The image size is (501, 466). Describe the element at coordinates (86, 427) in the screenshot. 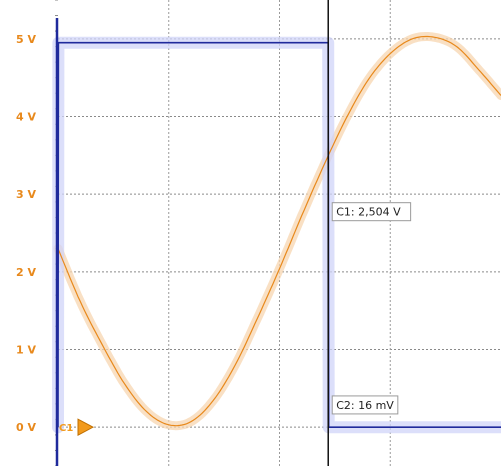

I see `trigger-arrow-icon` at that location.